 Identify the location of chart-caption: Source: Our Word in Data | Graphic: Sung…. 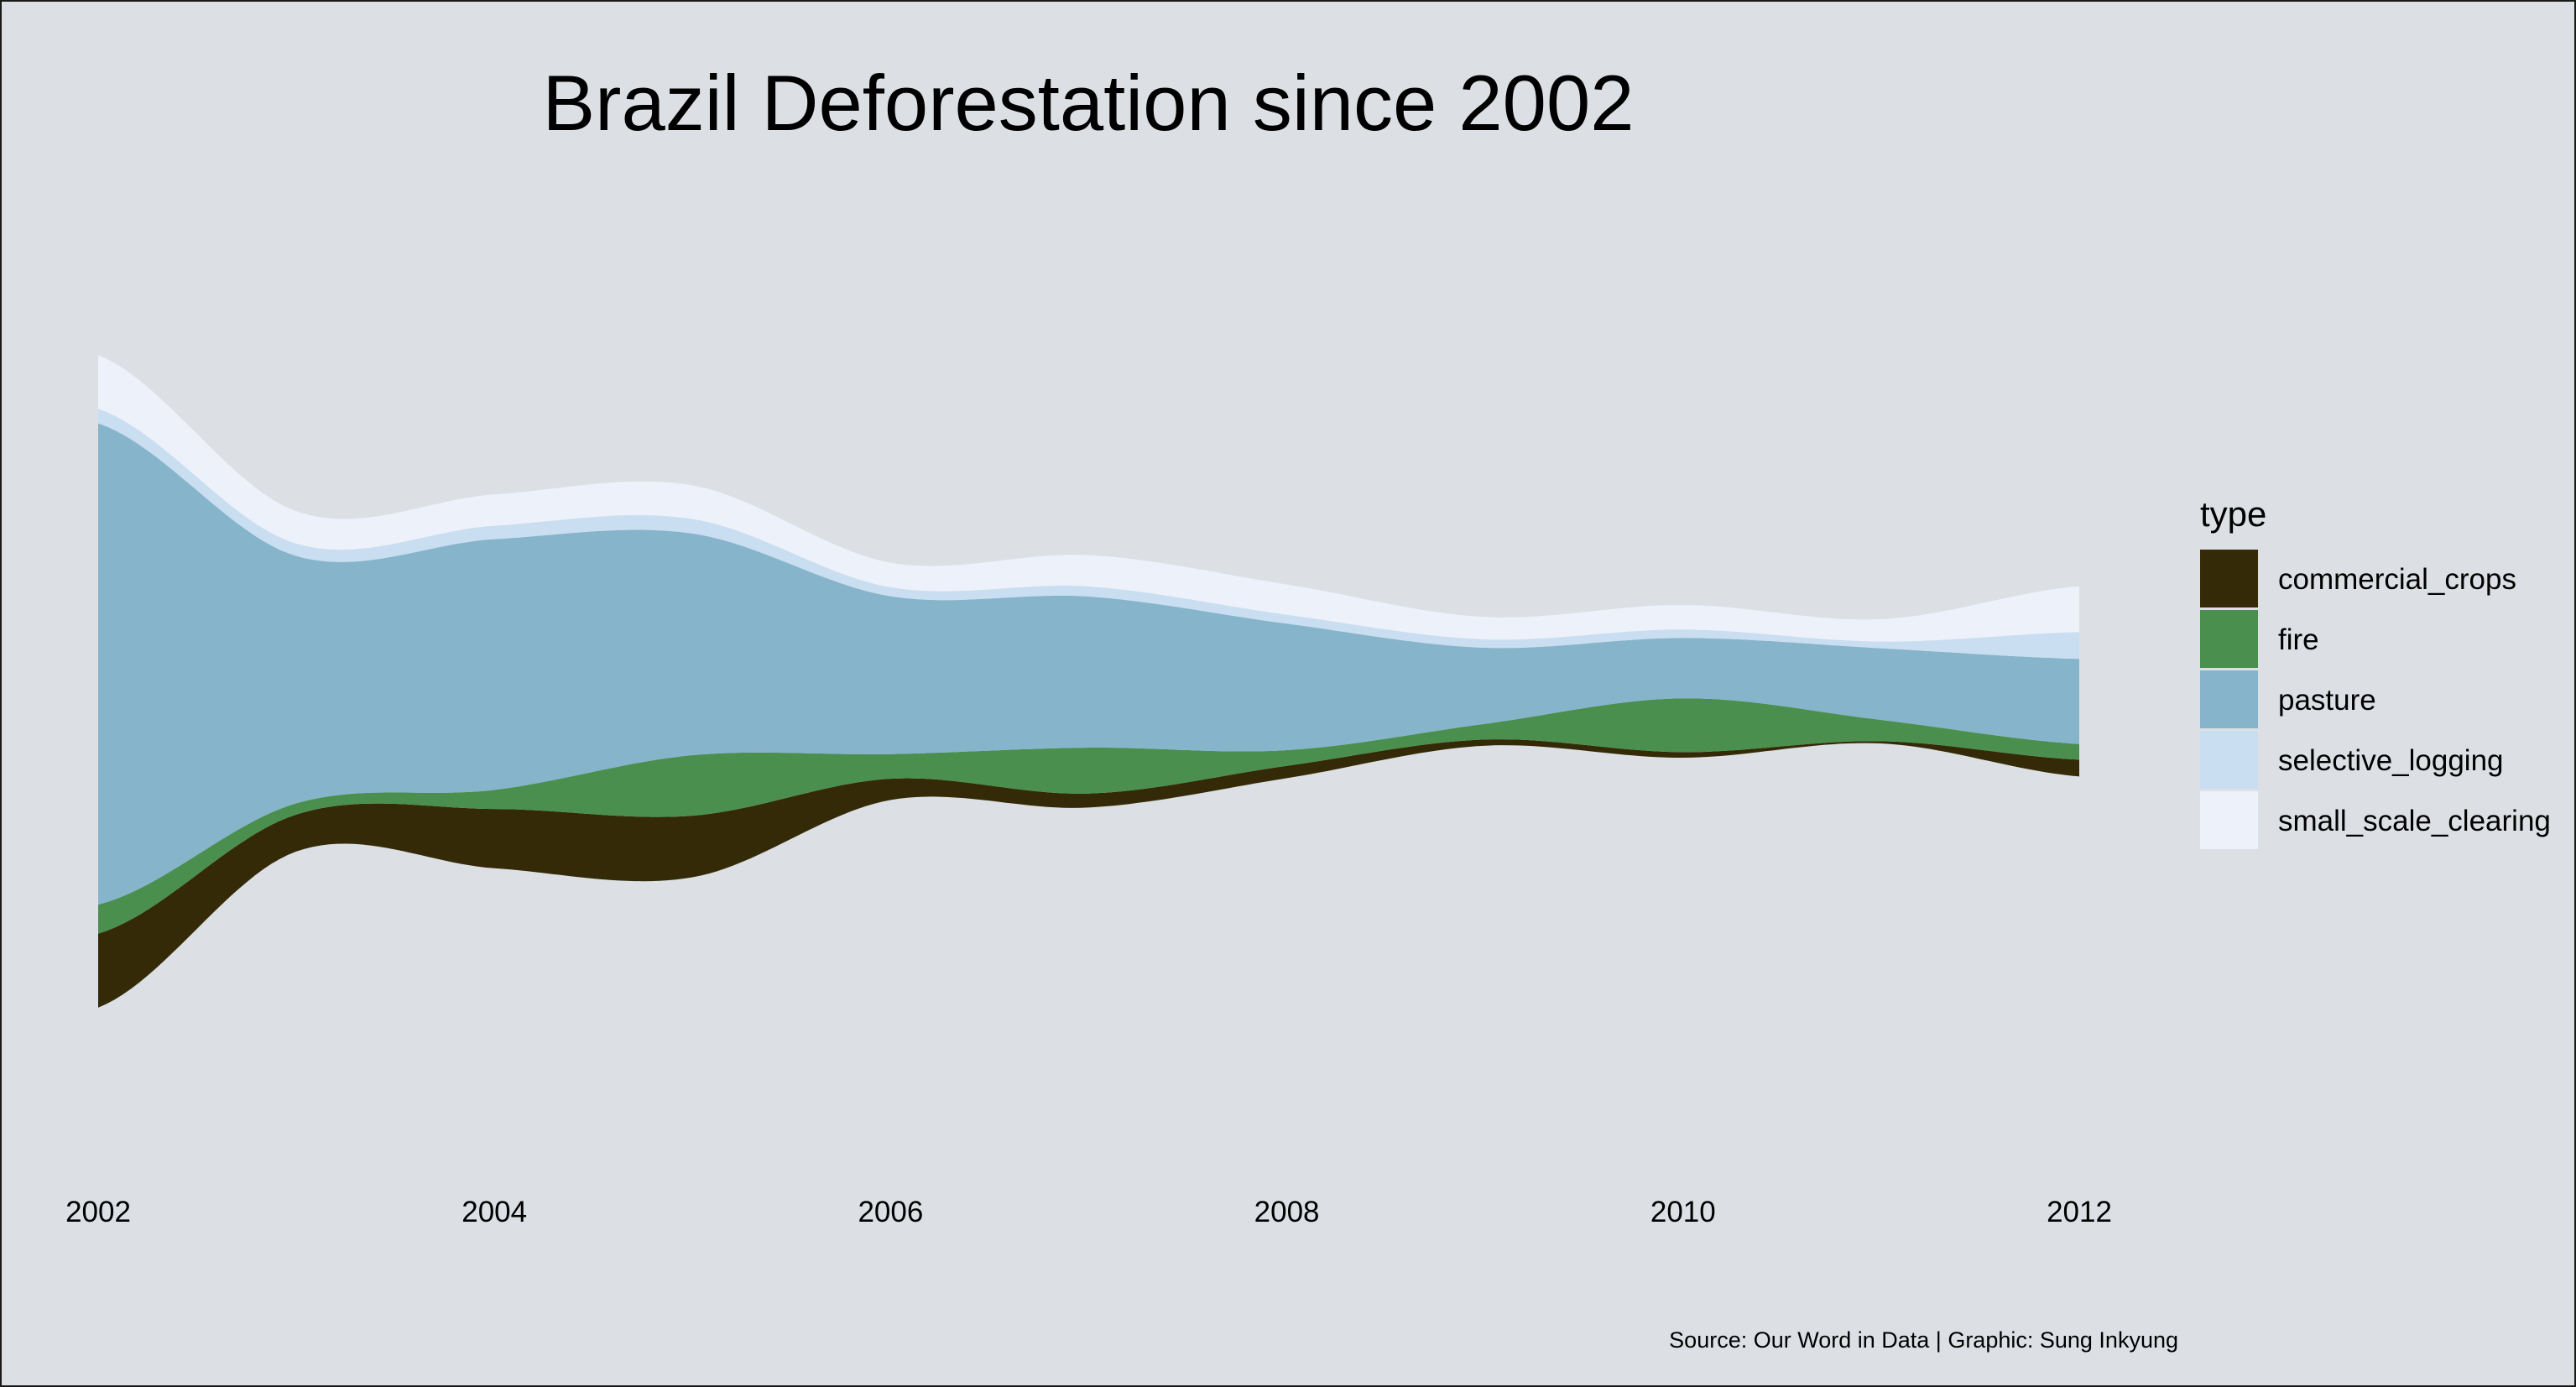
(1923, 1340).